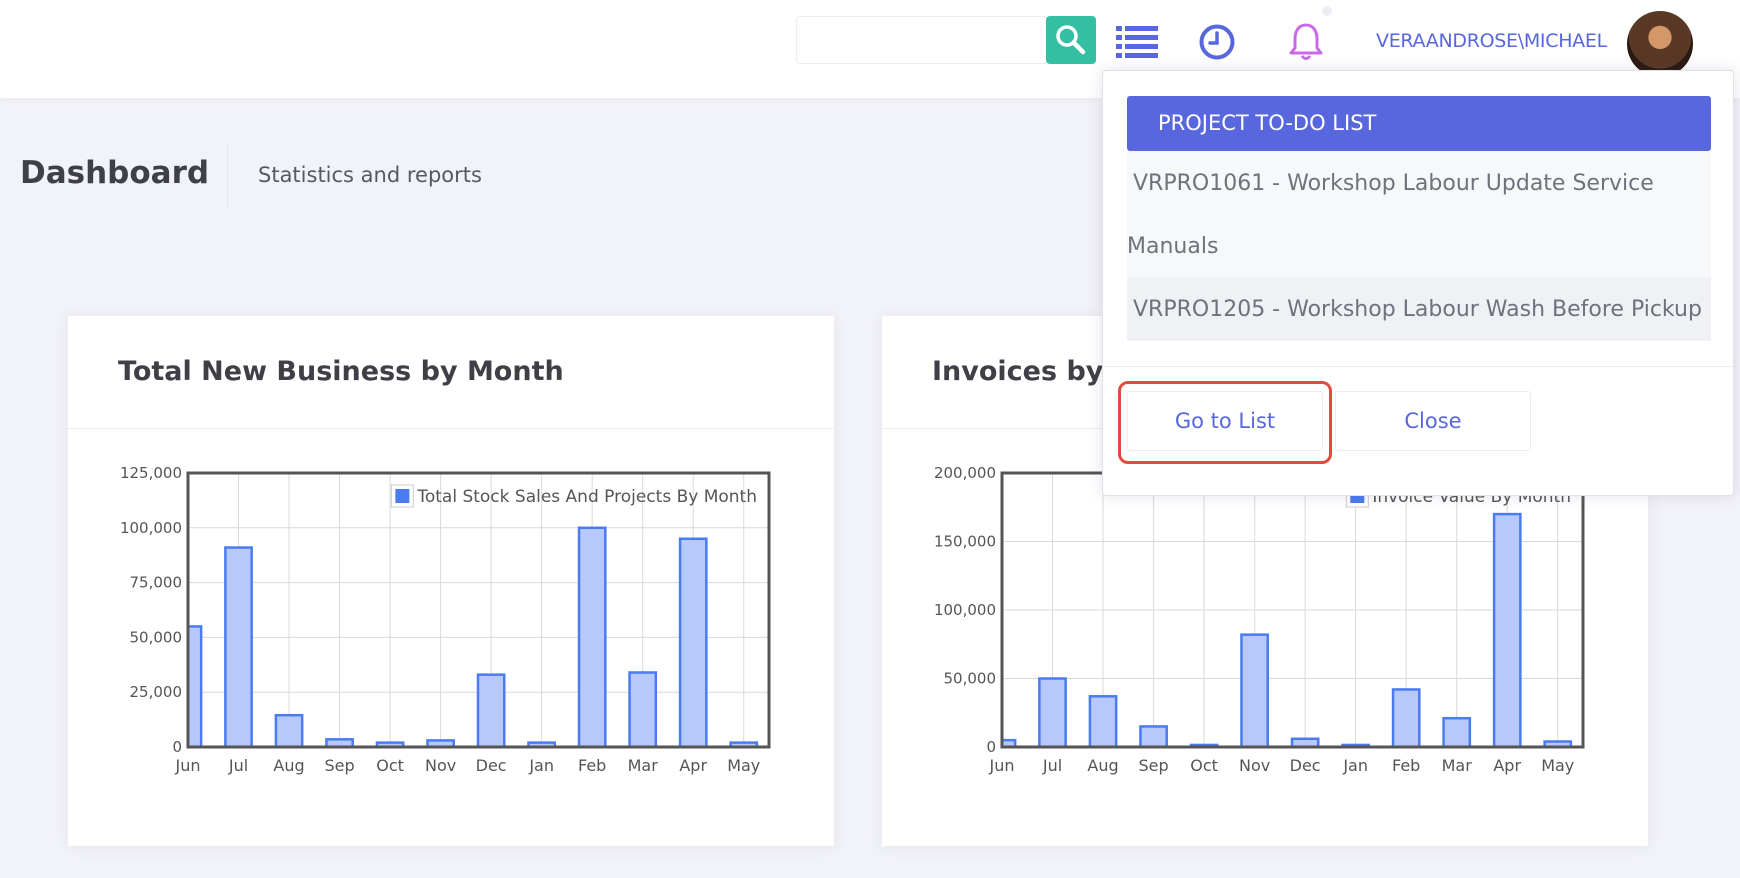 Image resolution: width=1740 pixels, height=878 pixels. What do you see at coordinates (402, 496) in the screenshot?
I see `legend-swatch` at bounding box center [402, 496].